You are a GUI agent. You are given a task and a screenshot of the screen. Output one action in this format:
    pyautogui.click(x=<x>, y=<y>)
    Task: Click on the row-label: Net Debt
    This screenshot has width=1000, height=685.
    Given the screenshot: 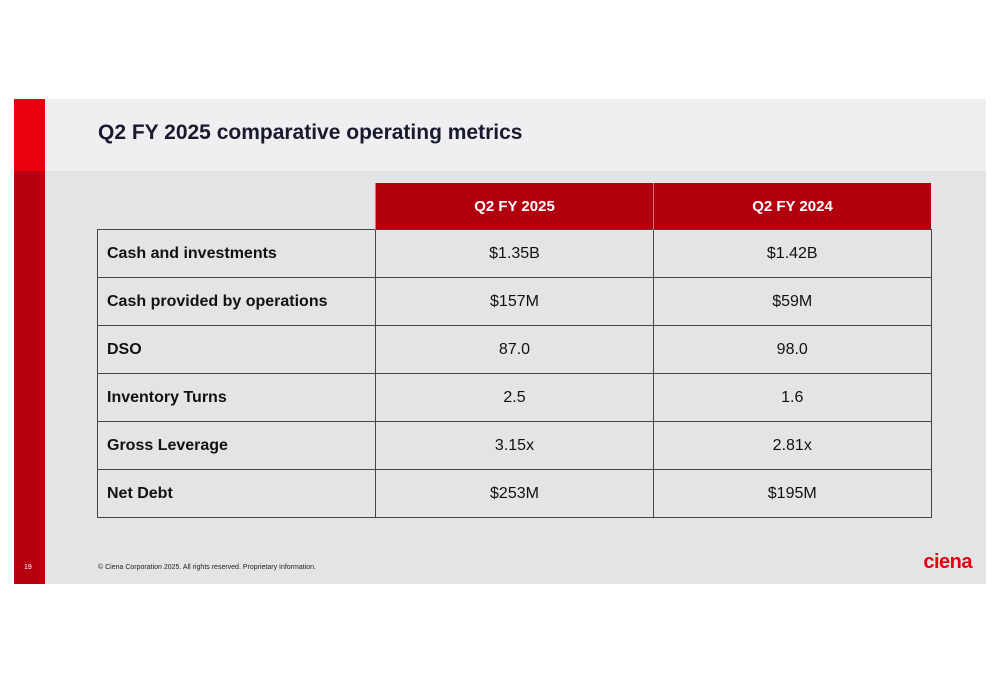 What is the action you would take?
    pyautogui.click(x=236, y=493)
    